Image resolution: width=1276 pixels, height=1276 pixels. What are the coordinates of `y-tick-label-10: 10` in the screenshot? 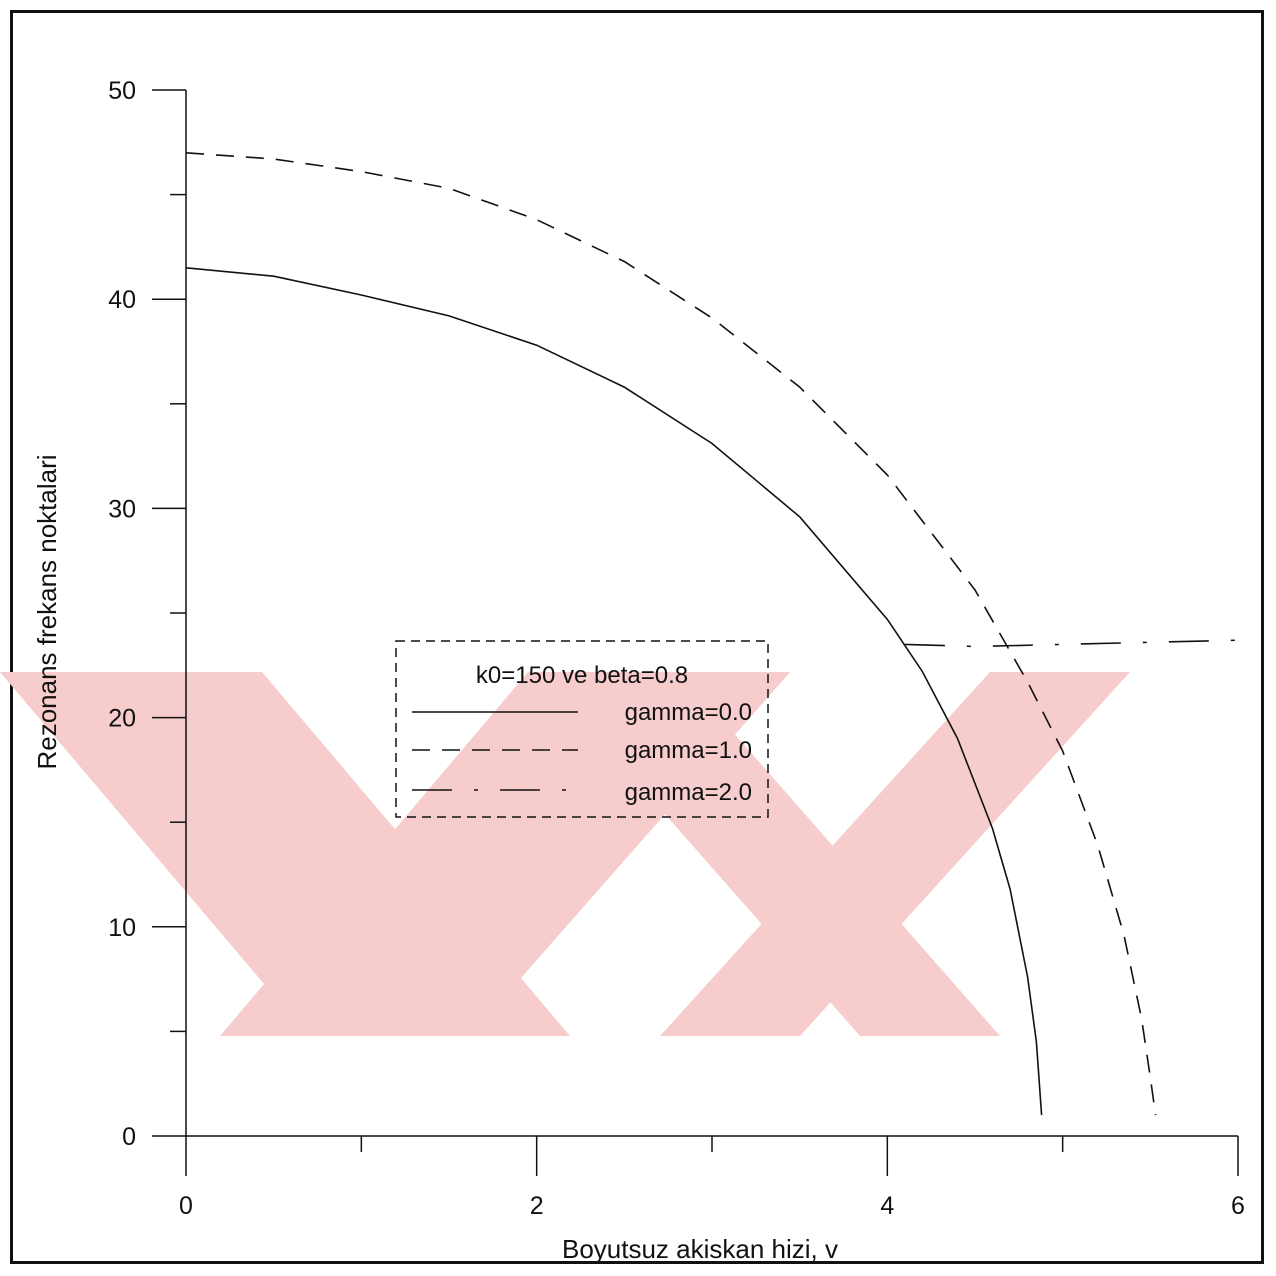 It's located at (122, 928).